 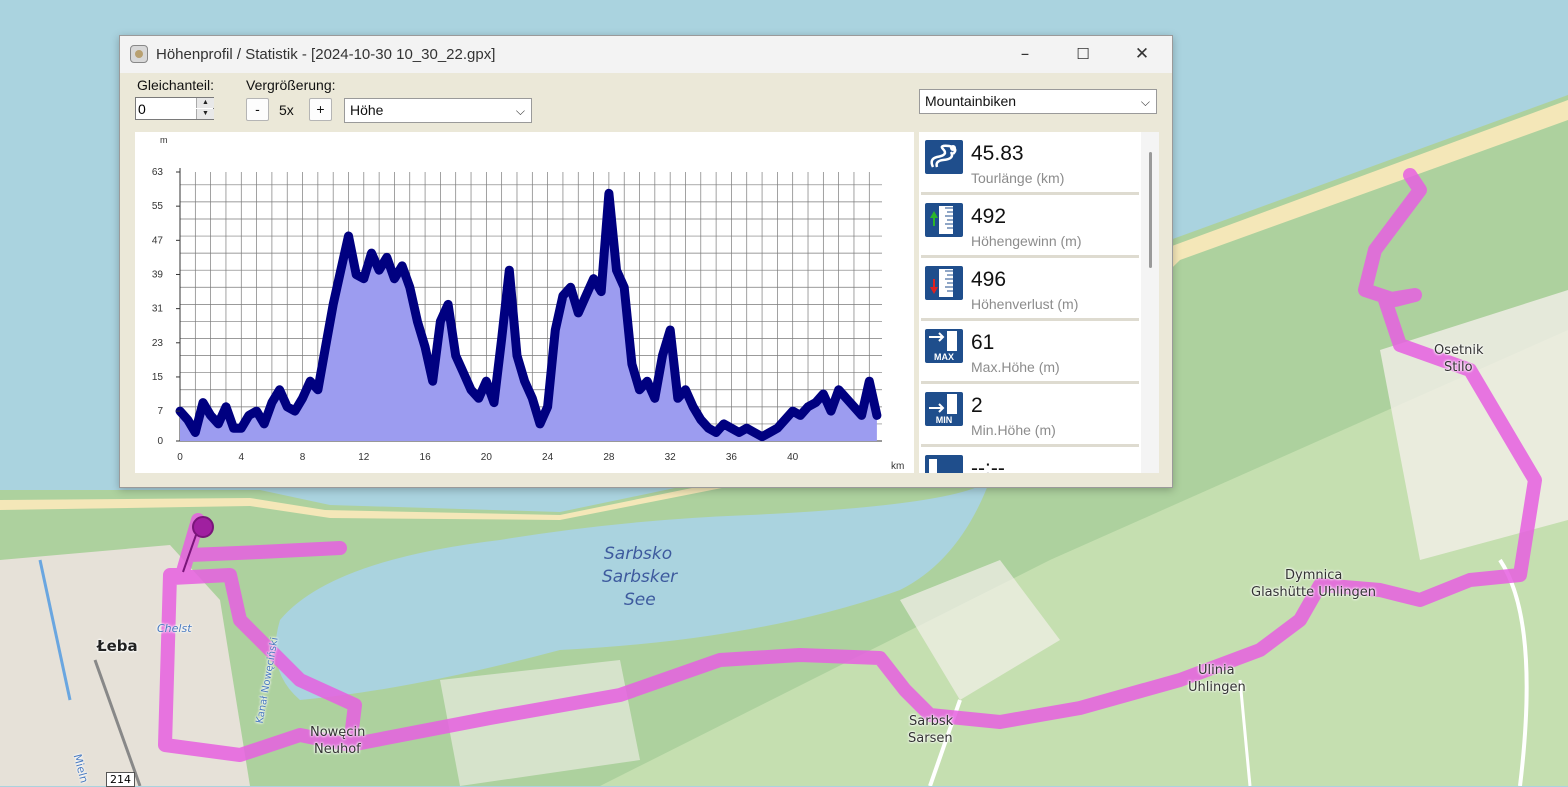 What do you see at coordinates (944, 220) in the screenshot?
I see `elevation-gain-icon` at bounding box center [944, 220].